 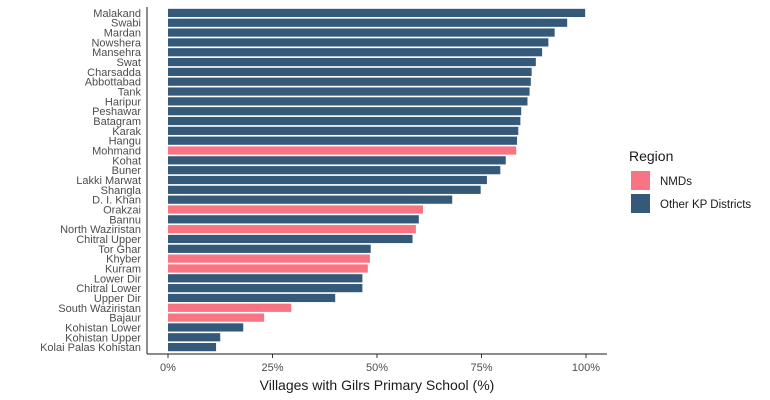 I want to click on category-tick-label: Tank, so click(x=130, y=93).